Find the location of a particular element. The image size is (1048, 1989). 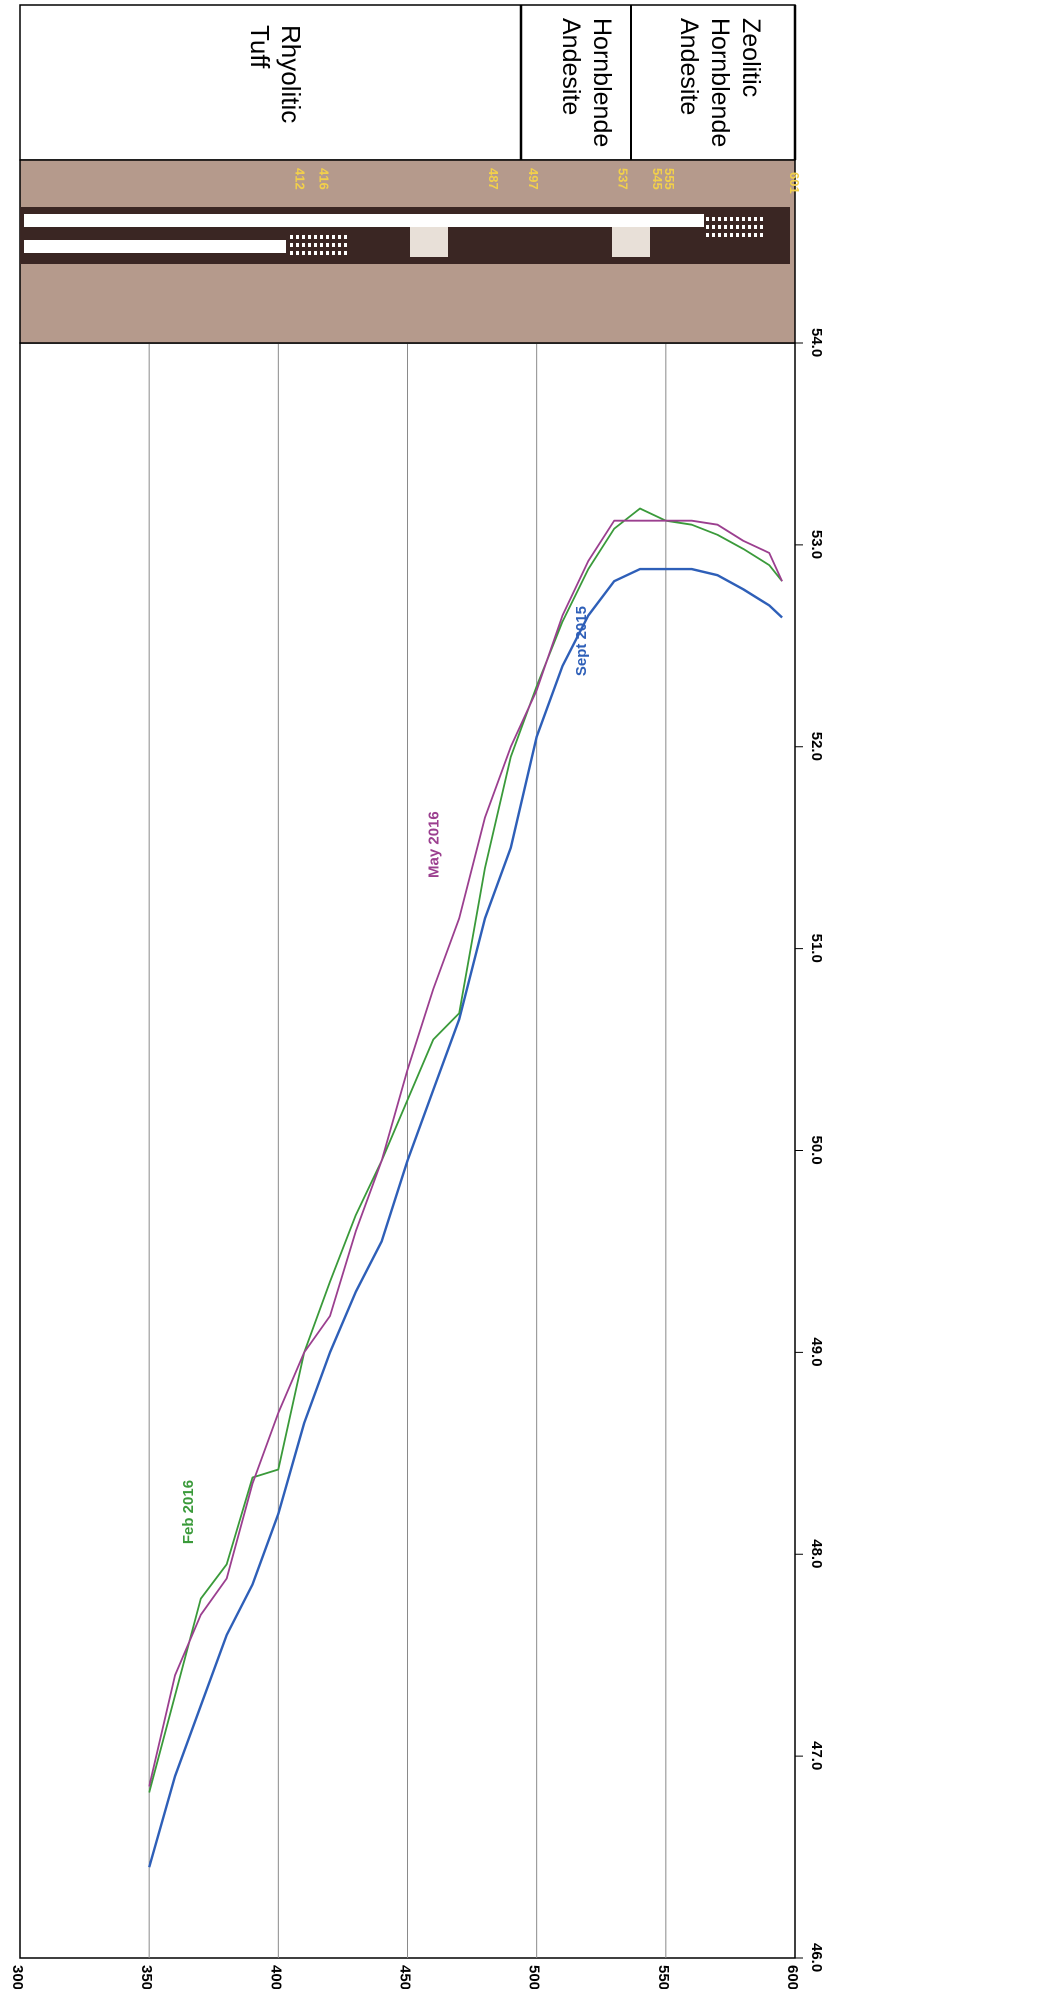

value-tick-label: 46.0 is located at coordinates (816, 1957).